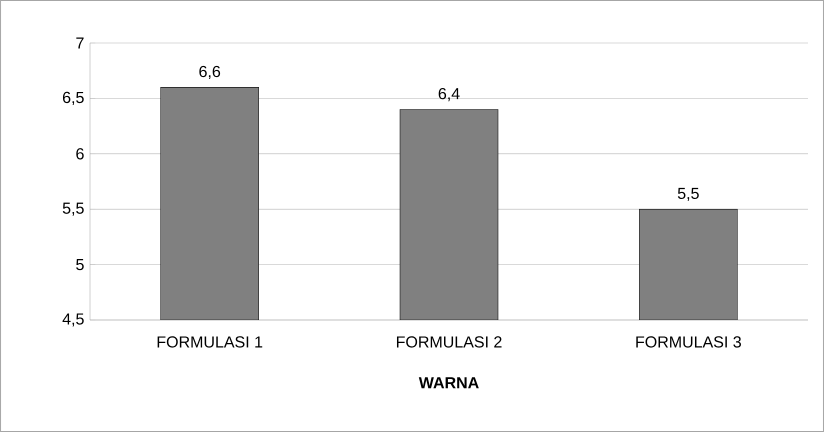 The image size is (824, 432). I want to click on data-label: 5,5, so click(688, 194).